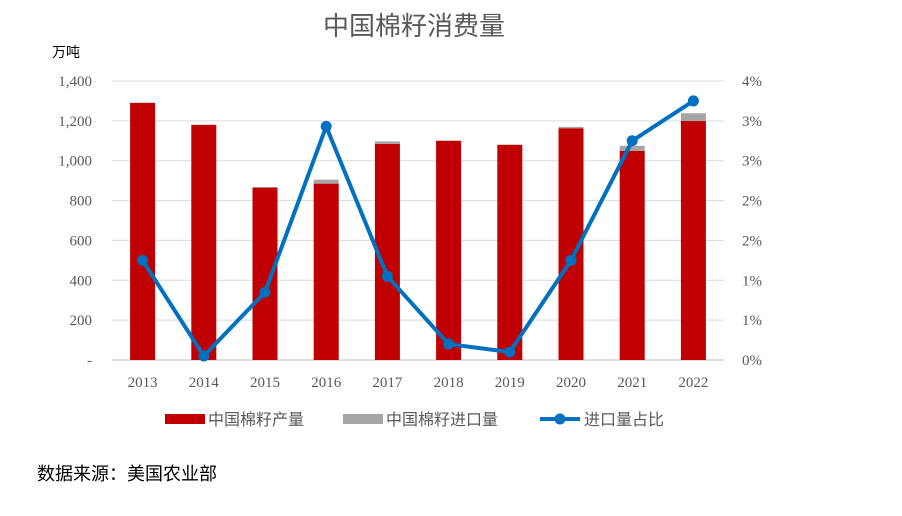 The image size is (902, 516). Describe the element at coordinates (81, 321) in the screenshot. I see `y-tick-label: 200` at that location.